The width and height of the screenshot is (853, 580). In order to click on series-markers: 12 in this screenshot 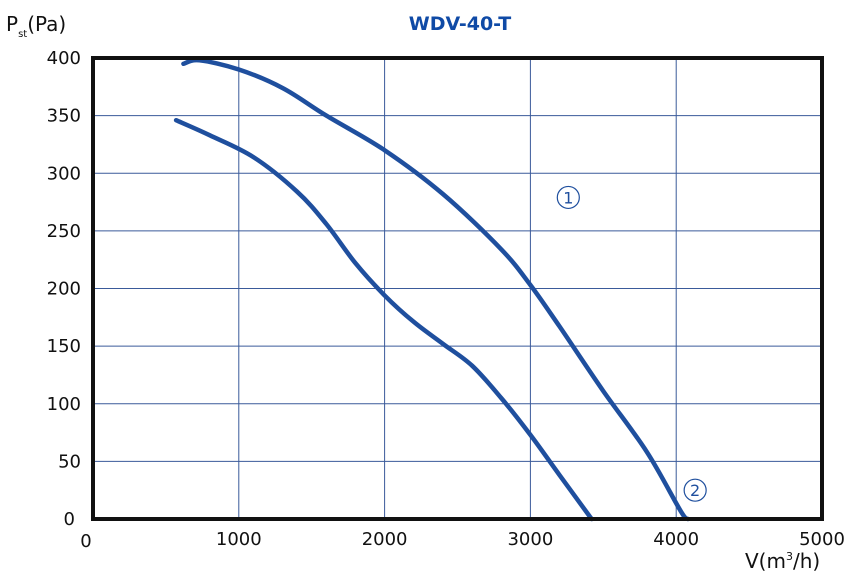, I will do `click(631, 343)`.